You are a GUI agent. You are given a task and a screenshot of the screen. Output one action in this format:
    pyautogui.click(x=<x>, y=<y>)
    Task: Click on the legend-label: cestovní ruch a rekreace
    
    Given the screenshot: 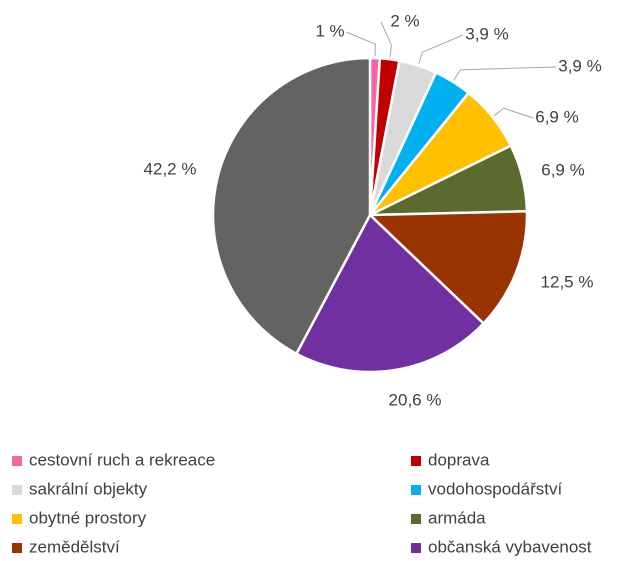 What is the action you would take?
    pyautogui.click(x=122, y=459)
    